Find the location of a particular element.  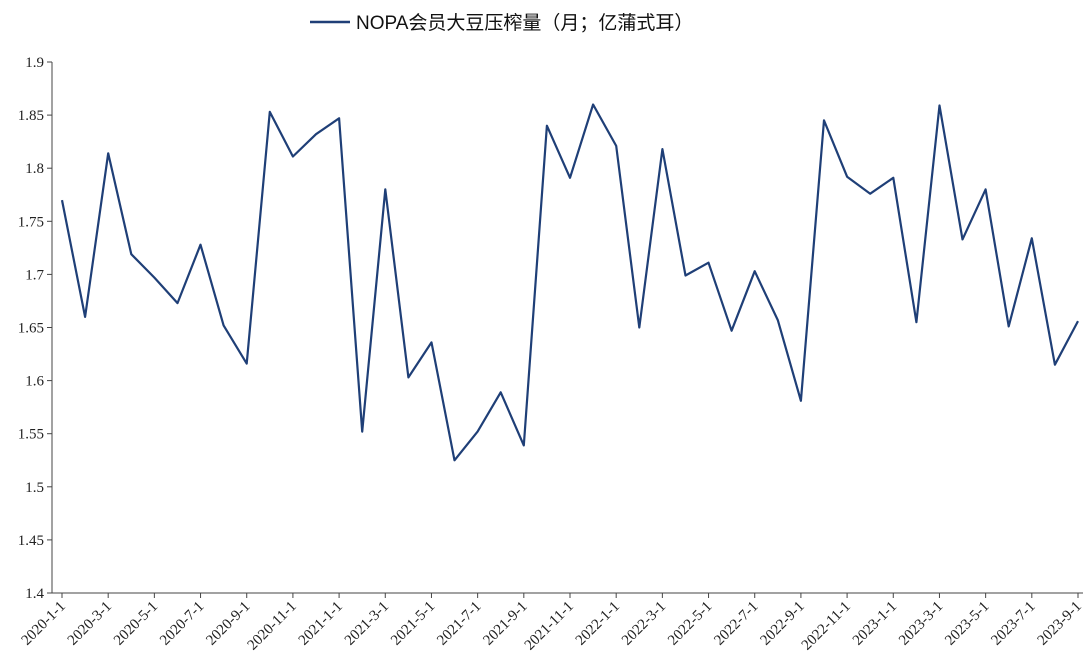

y-tick-label: 1.6 is located at coordinates (34, 382).